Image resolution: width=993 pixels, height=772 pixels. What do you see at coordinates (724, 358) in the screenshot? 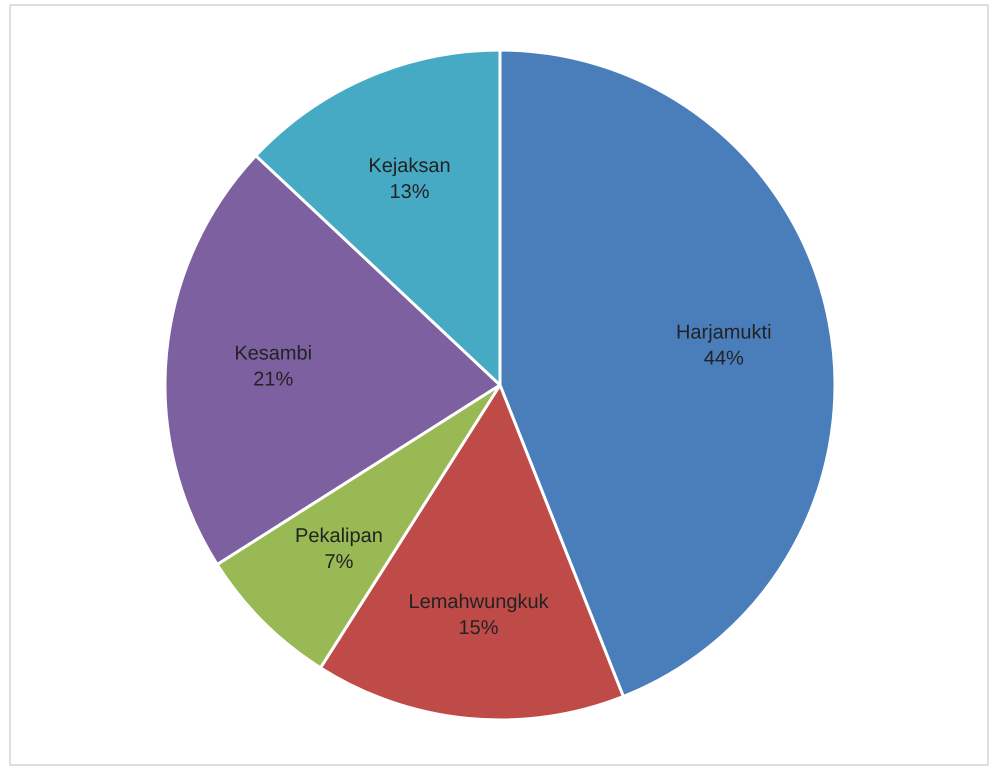
I see `data-label: 44%` at bounding box center [724, 358].